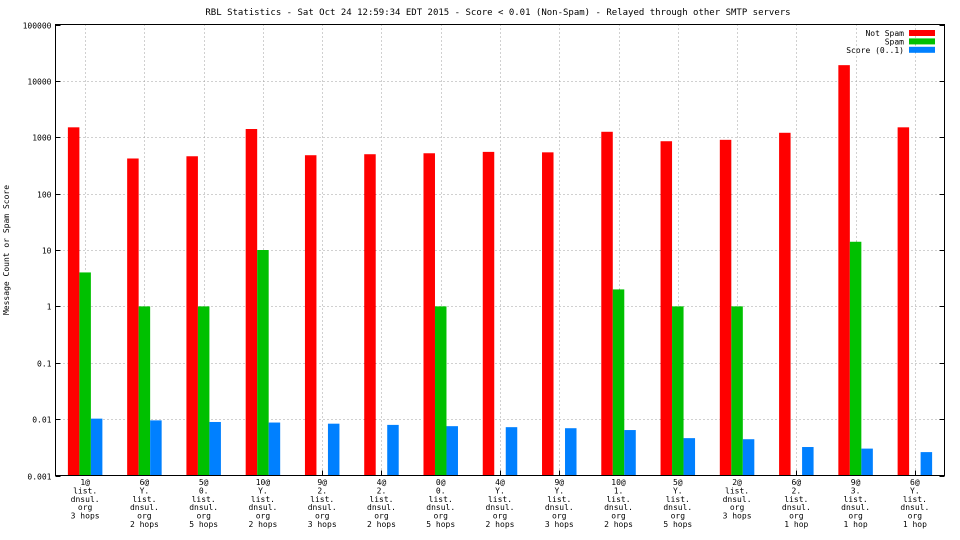  I want to click on legend-label: Score (0..1), so click(875, 50).